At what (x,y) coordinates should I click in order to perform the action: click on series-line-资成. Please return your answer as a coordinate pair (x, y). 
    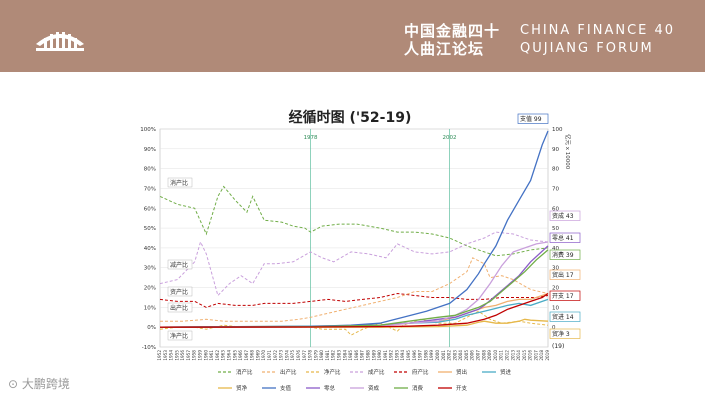
    Looking at the image, I should click on (354, 284).